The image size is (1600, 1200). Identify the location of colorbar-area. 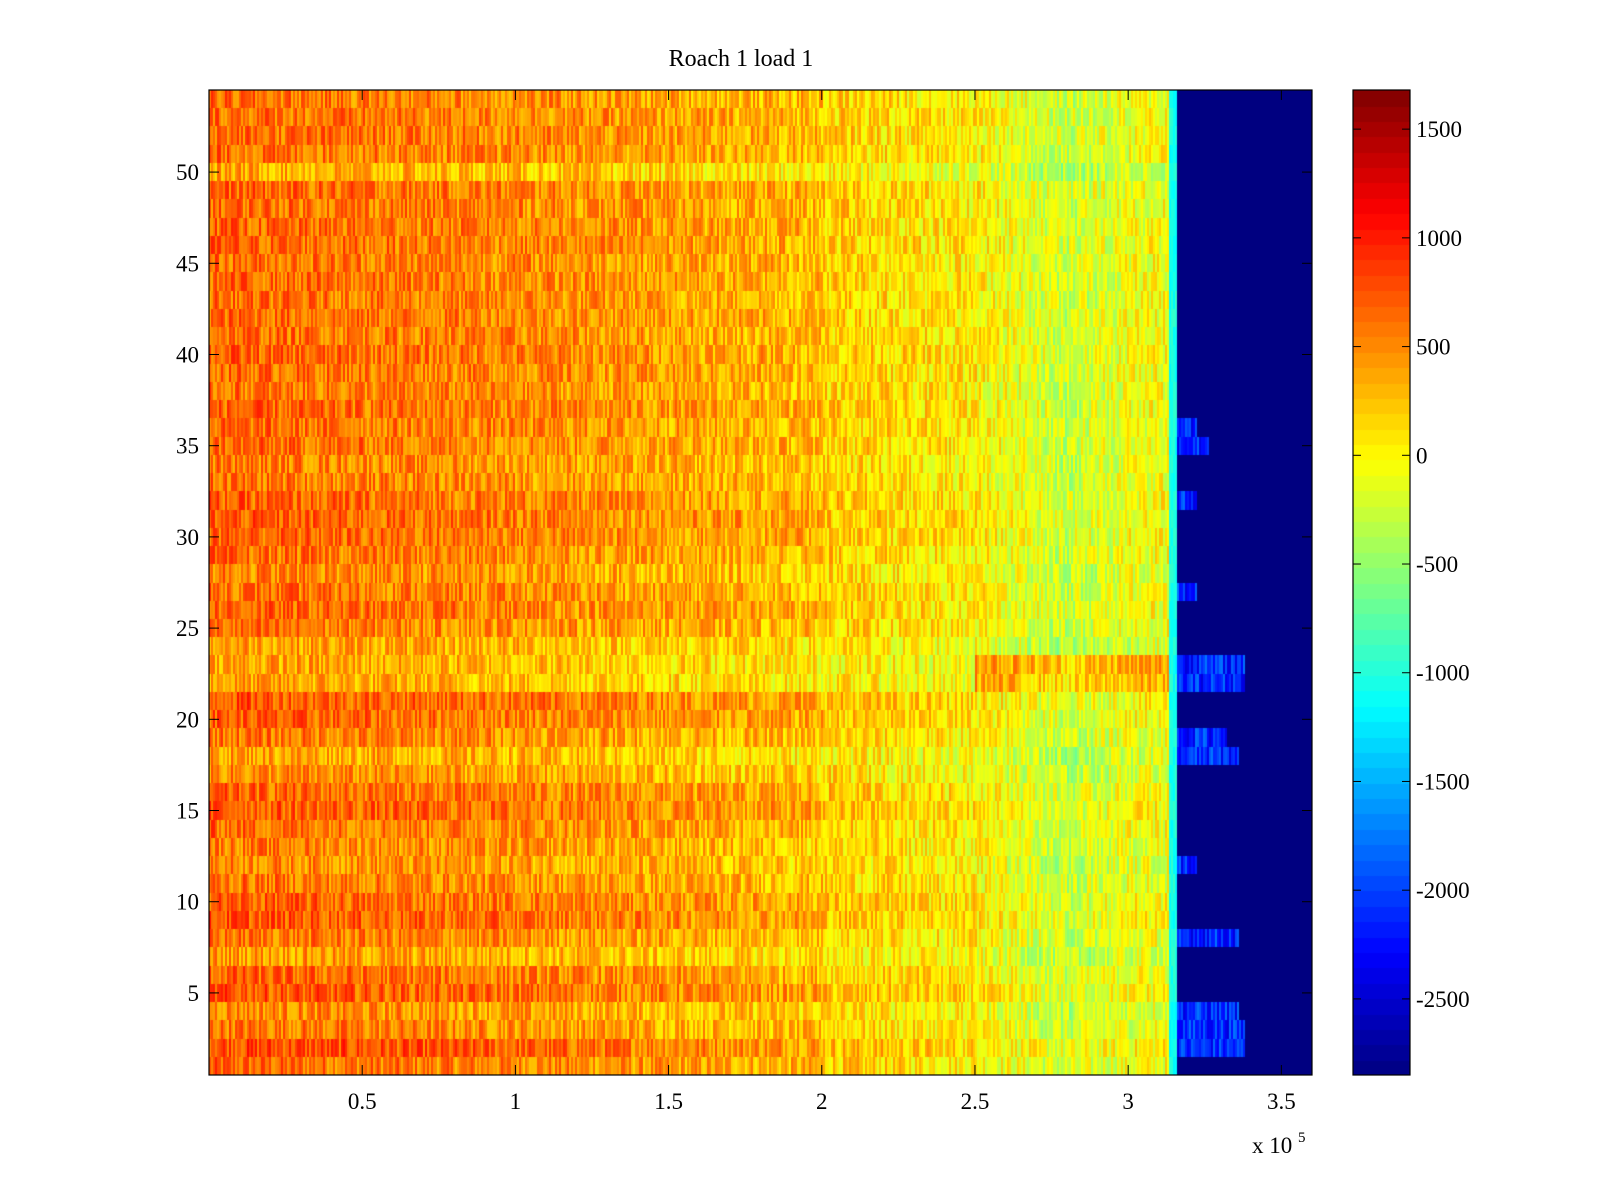
(1381, 582).